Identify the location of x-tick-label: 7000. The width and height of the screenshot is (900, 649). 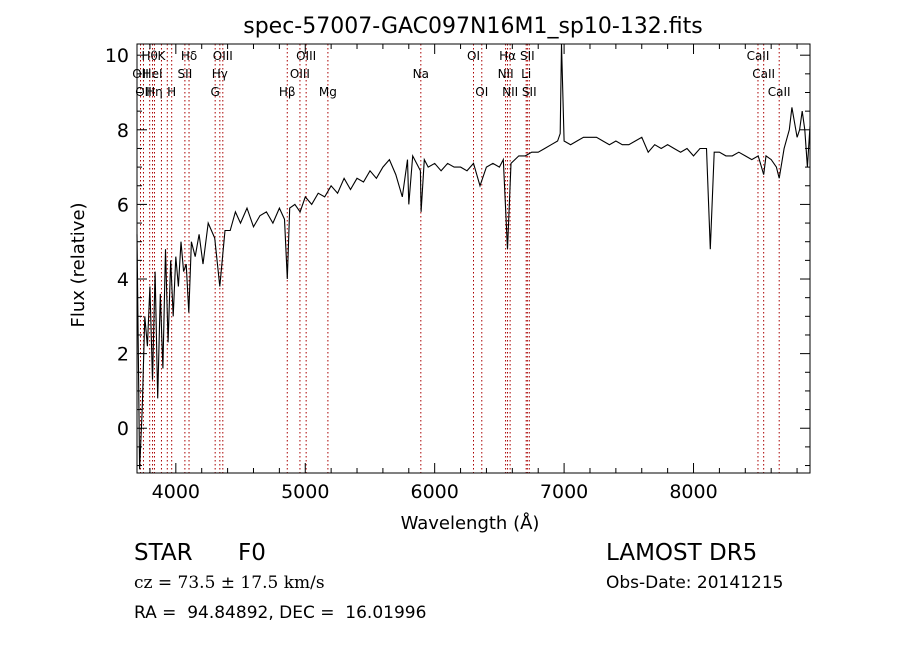
(564, 492).